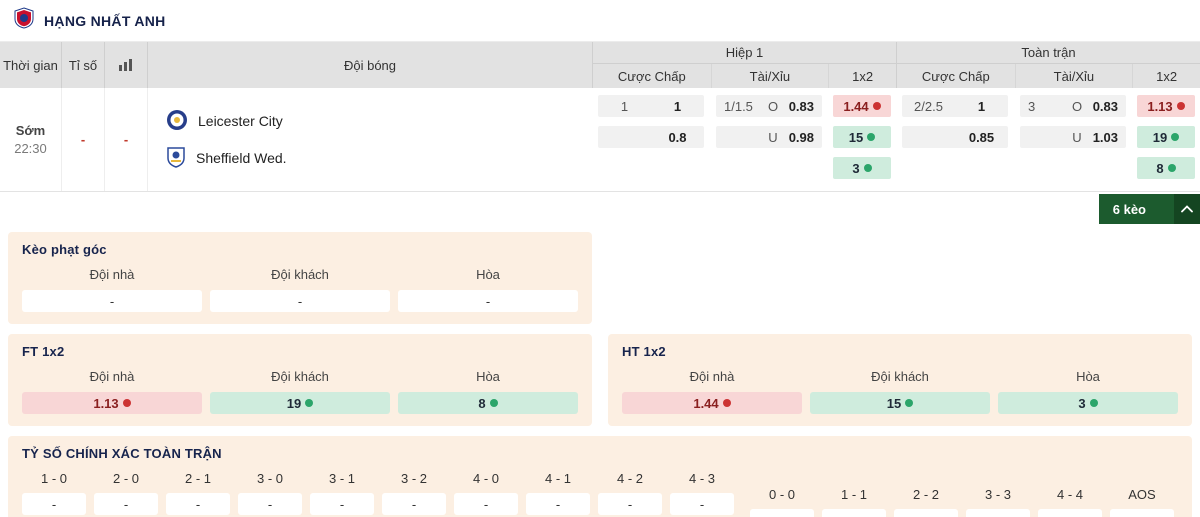 This screenshot has height=517, width=1200. What do you see at coordinates (1149, 209) in the screenshot?
I see `more-bets-toggle: 6 kèo` at bounding box center [1149, 209].